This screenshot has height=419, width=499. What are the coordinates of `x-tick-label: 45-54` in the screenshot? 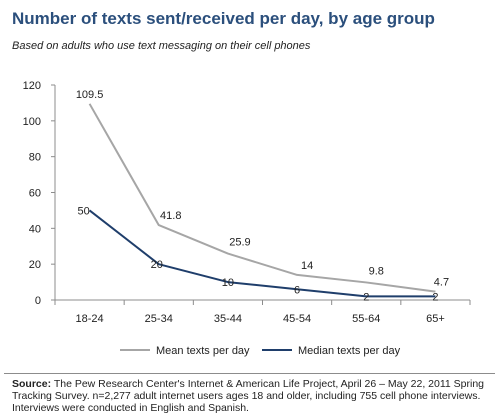 It's located at (297, 319).